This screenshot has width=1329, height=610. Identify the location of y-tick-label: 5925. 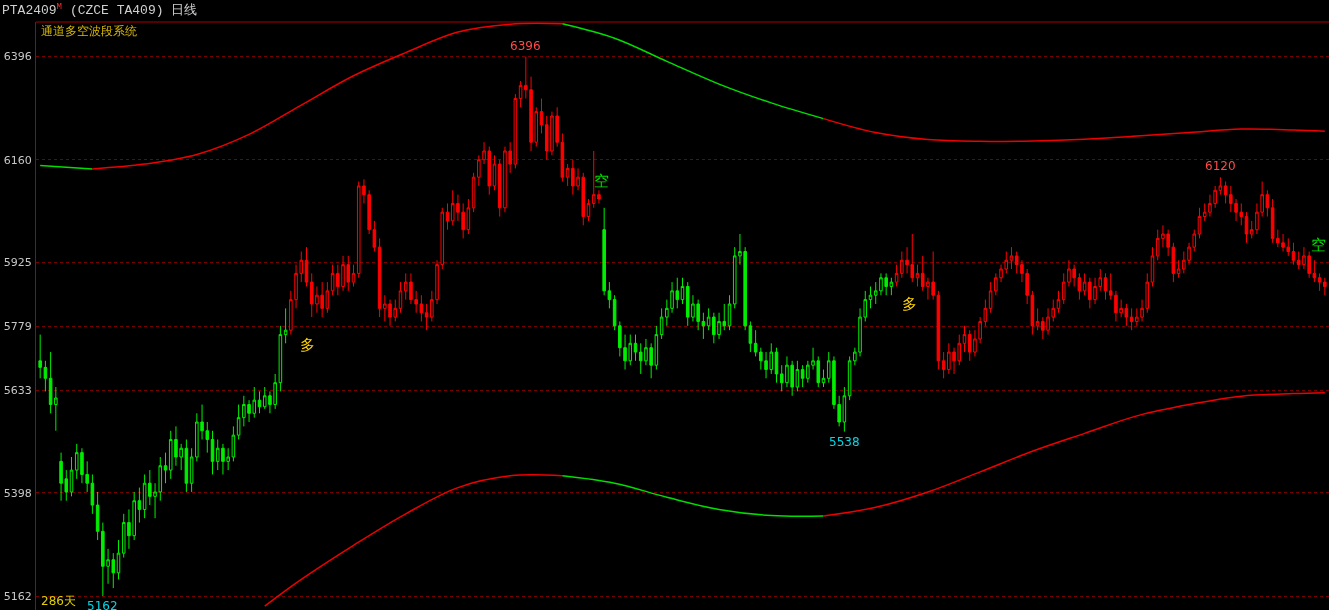
(17, 263).